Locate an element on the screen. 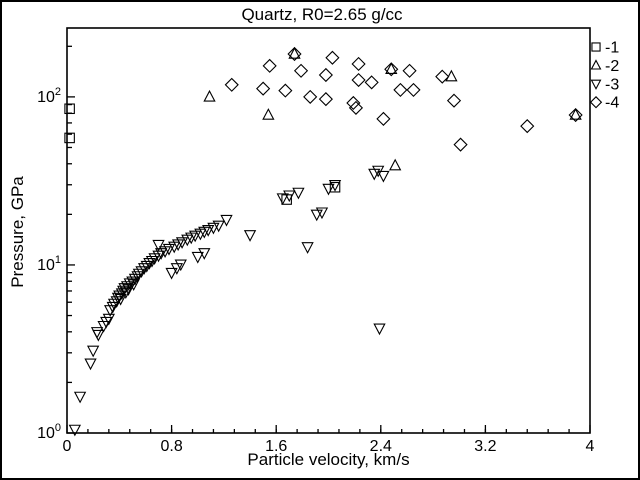  legend: -1-2-3 -4 is located at coordinates (604, 76).